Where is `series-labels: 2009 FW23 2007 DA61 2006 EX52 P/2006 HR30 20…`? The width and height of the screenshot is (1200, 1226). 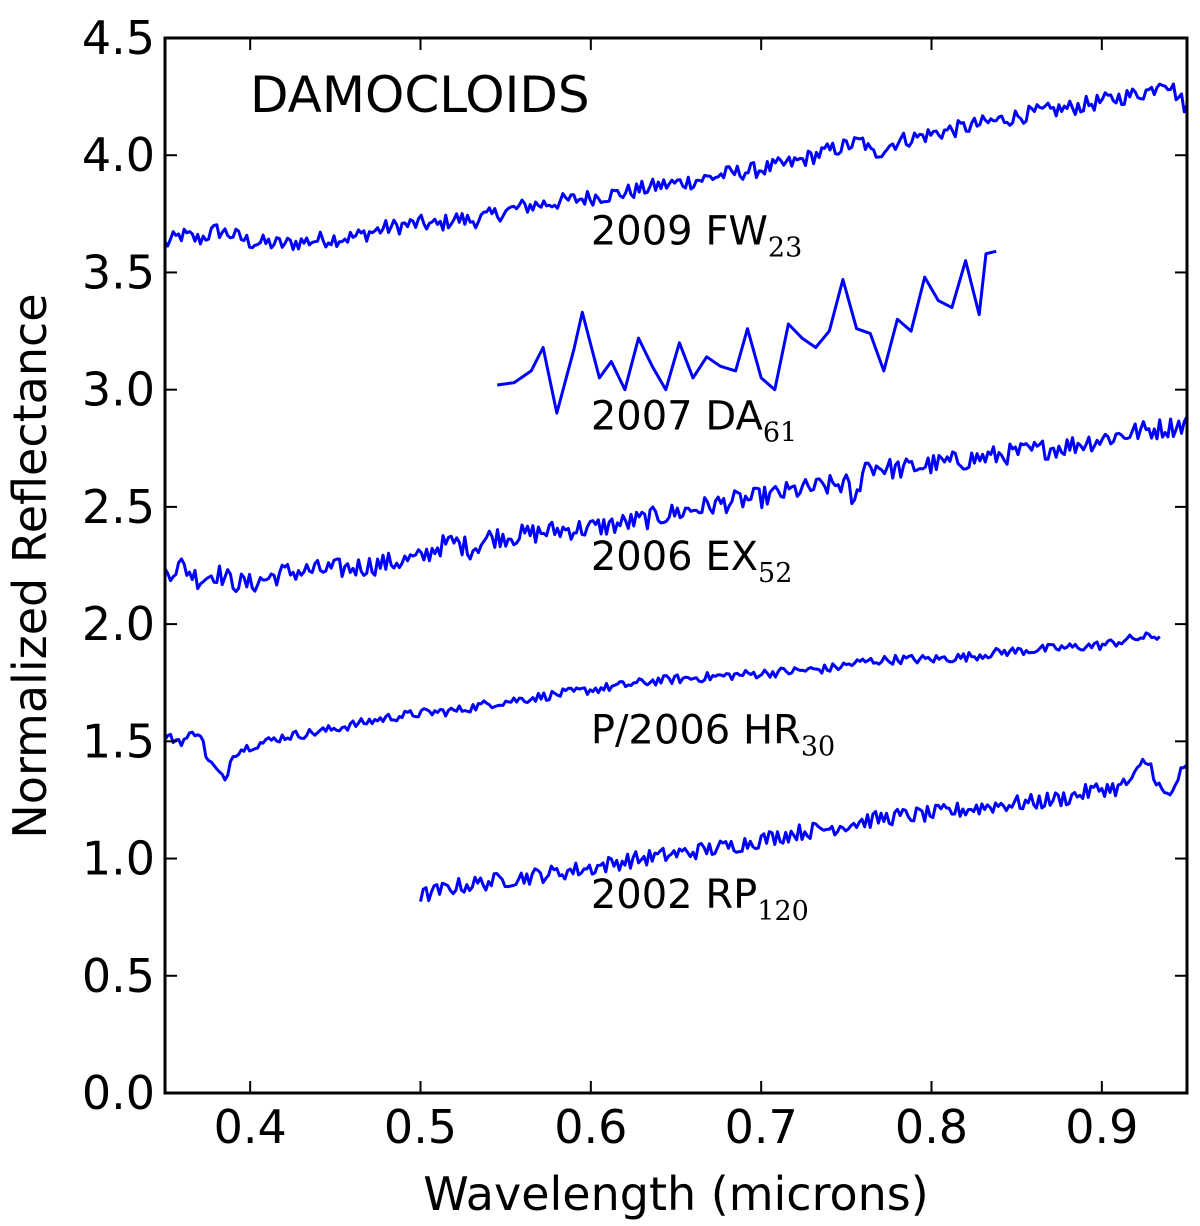 series-labels: 2009 FW23 2007 DA61 2006 EX52 P/2006 HR30 20… is located at coordinates (713, 567).